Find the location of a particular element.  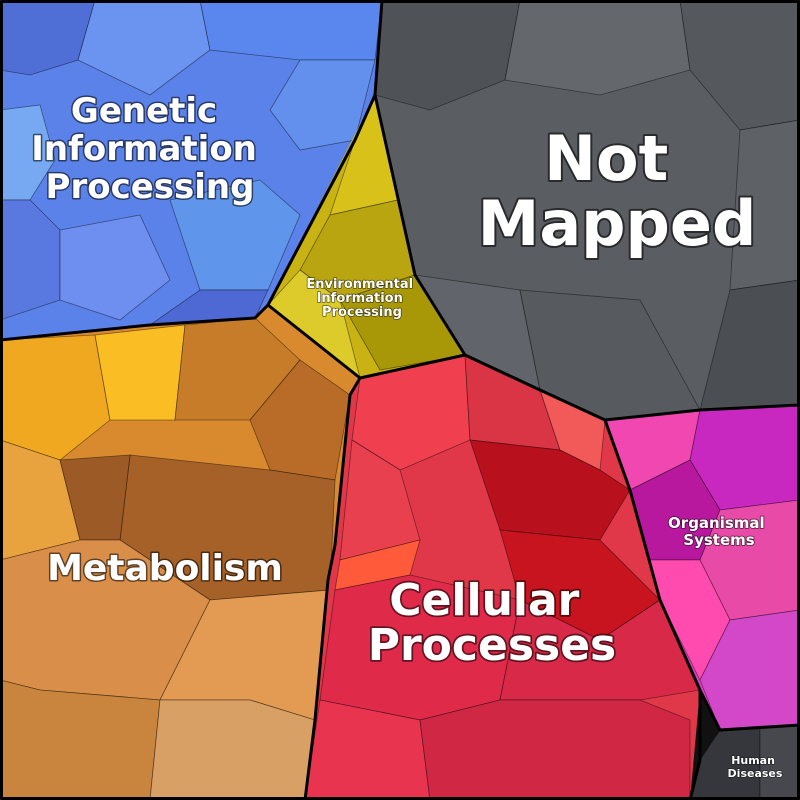

label-organismal-line-1: Organismal is located at coordinates (716, 523).